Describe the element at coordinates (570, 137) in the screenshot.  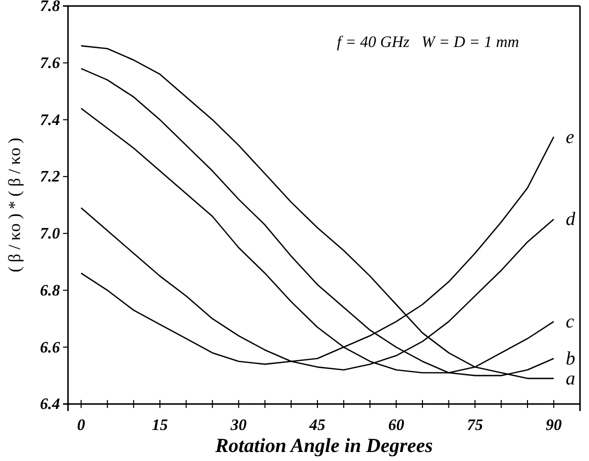
I see `series-label: e` at that location.